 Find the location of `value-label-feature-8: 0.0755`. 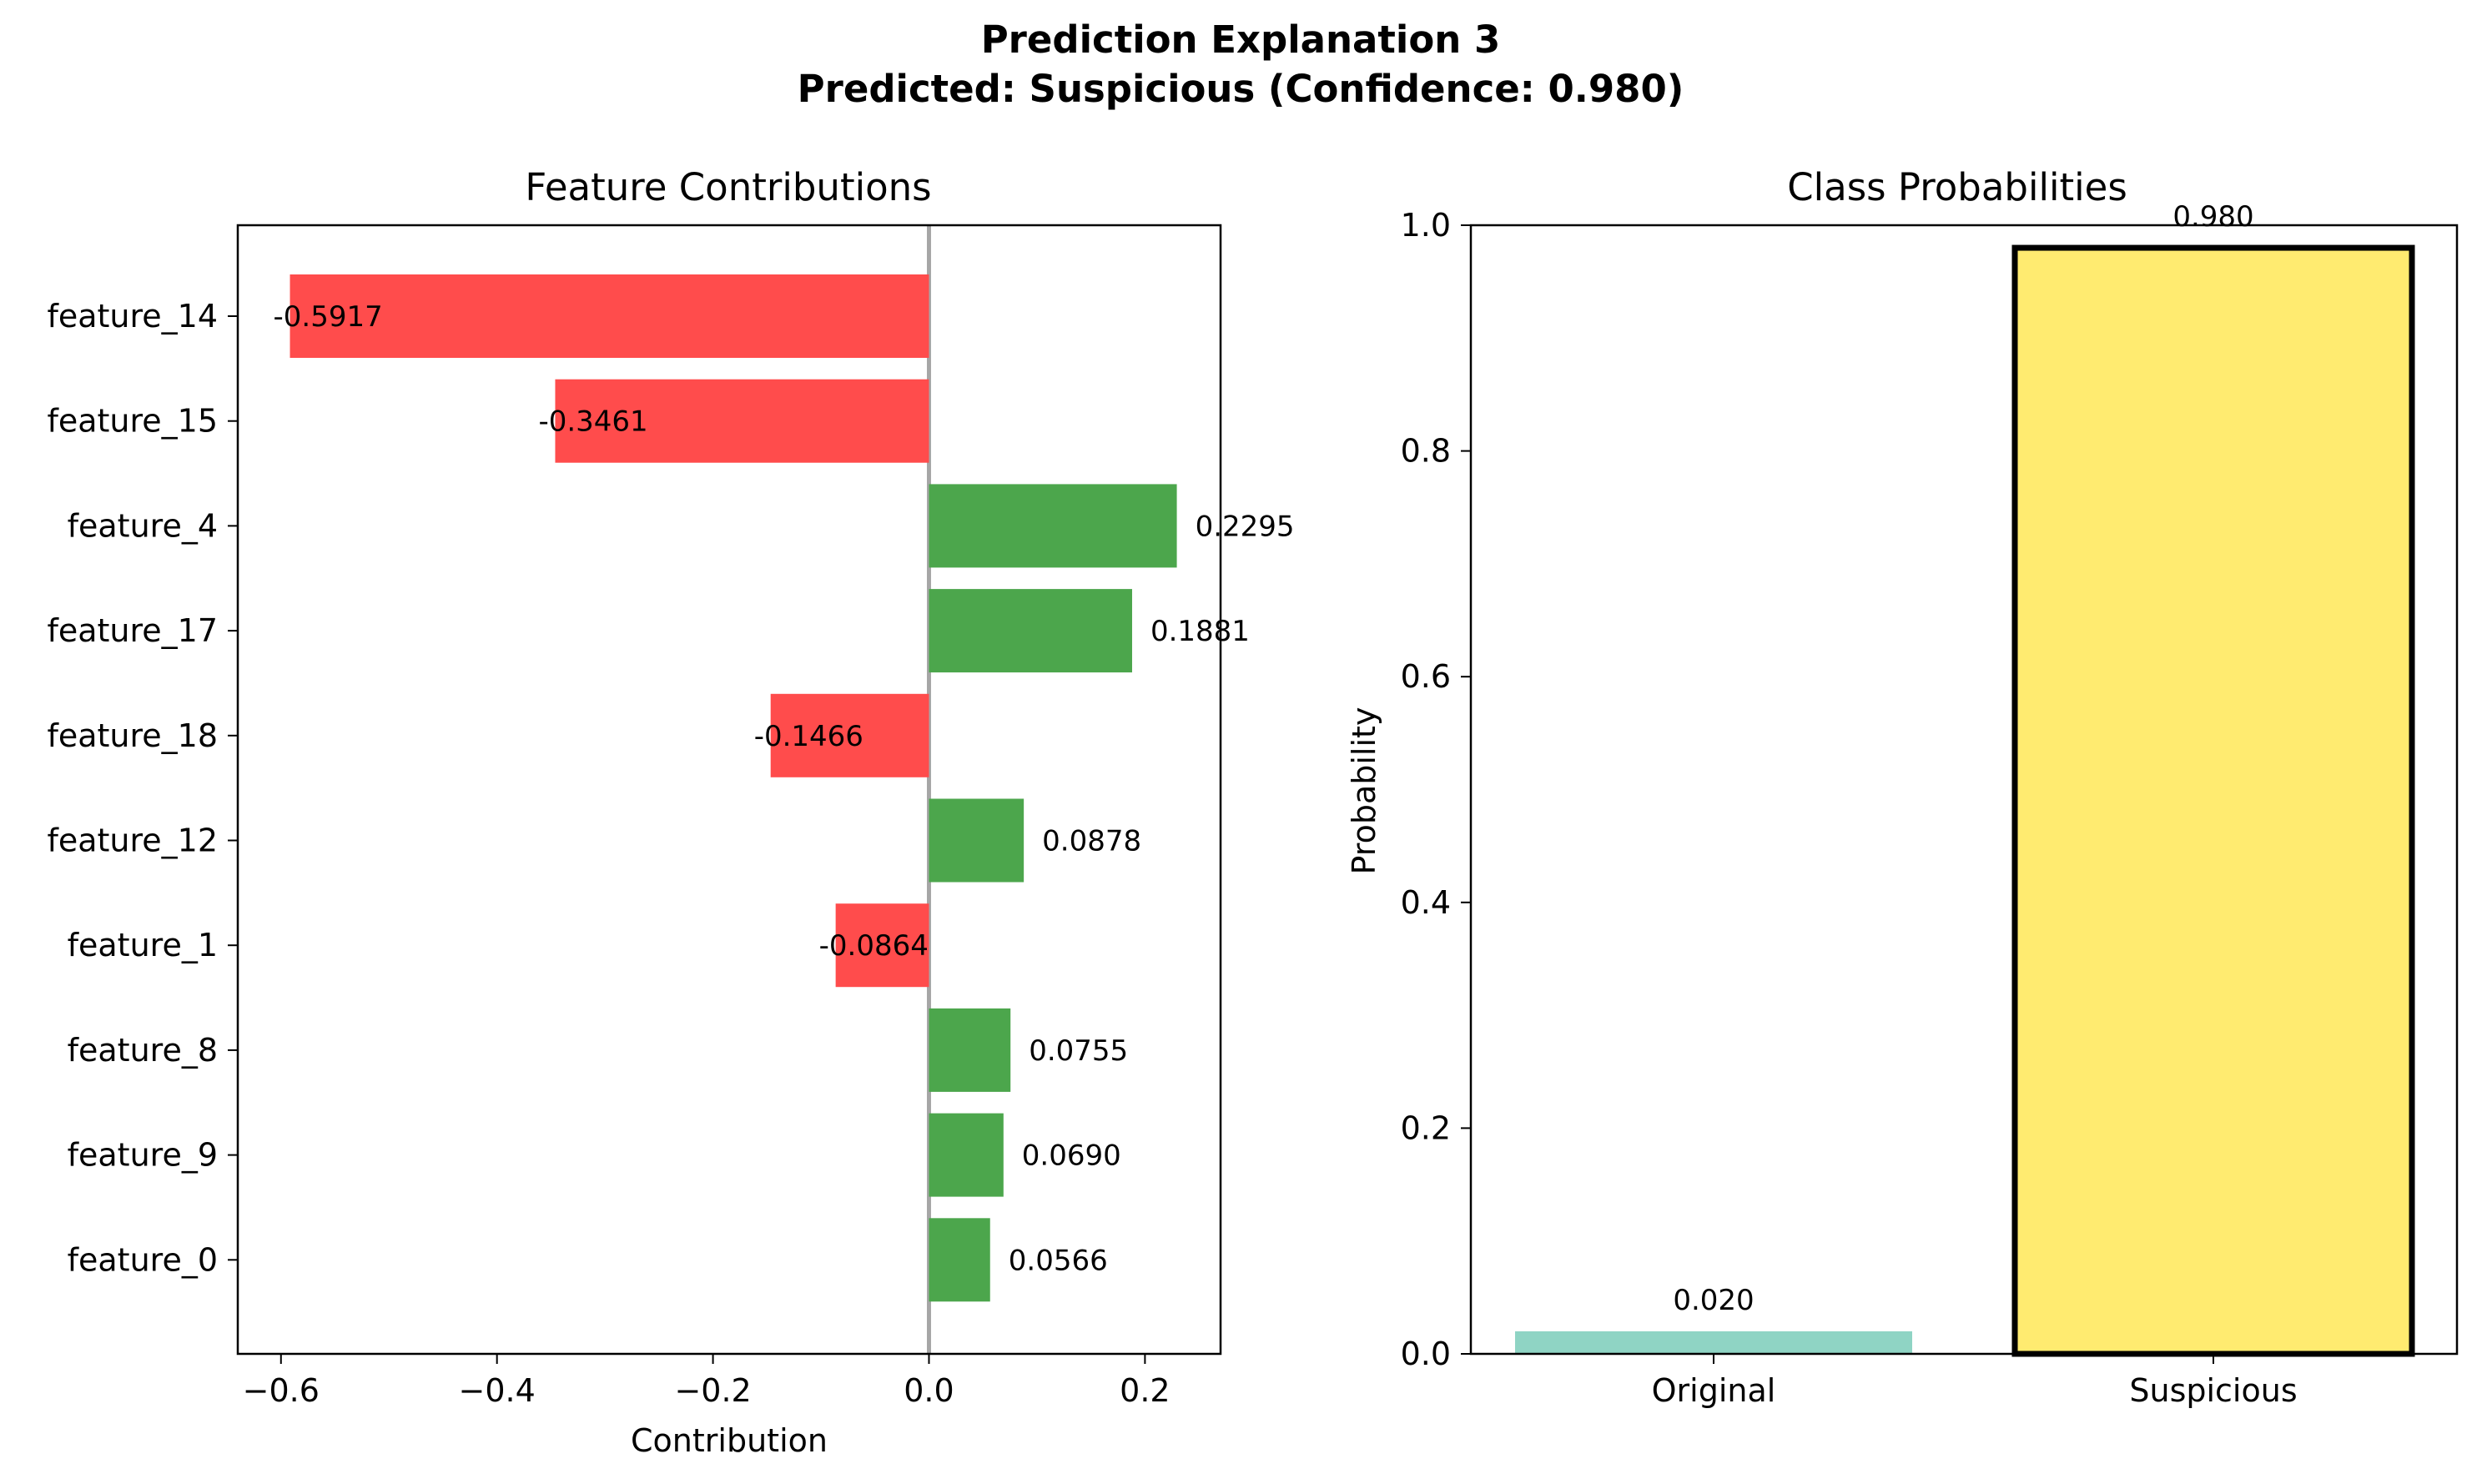

value-label-feature-8: 0.0755 is located at coordinates (1079, 1051).